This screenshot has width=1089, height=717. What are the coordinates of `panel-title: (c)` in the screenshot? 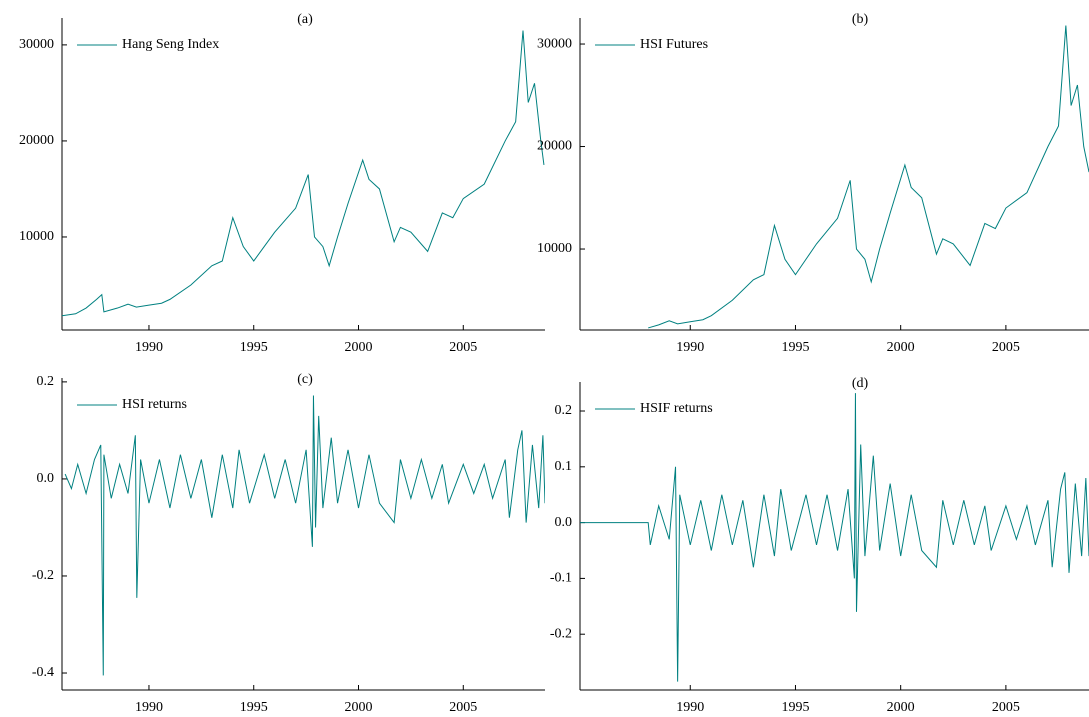 It's located at (305, 379).